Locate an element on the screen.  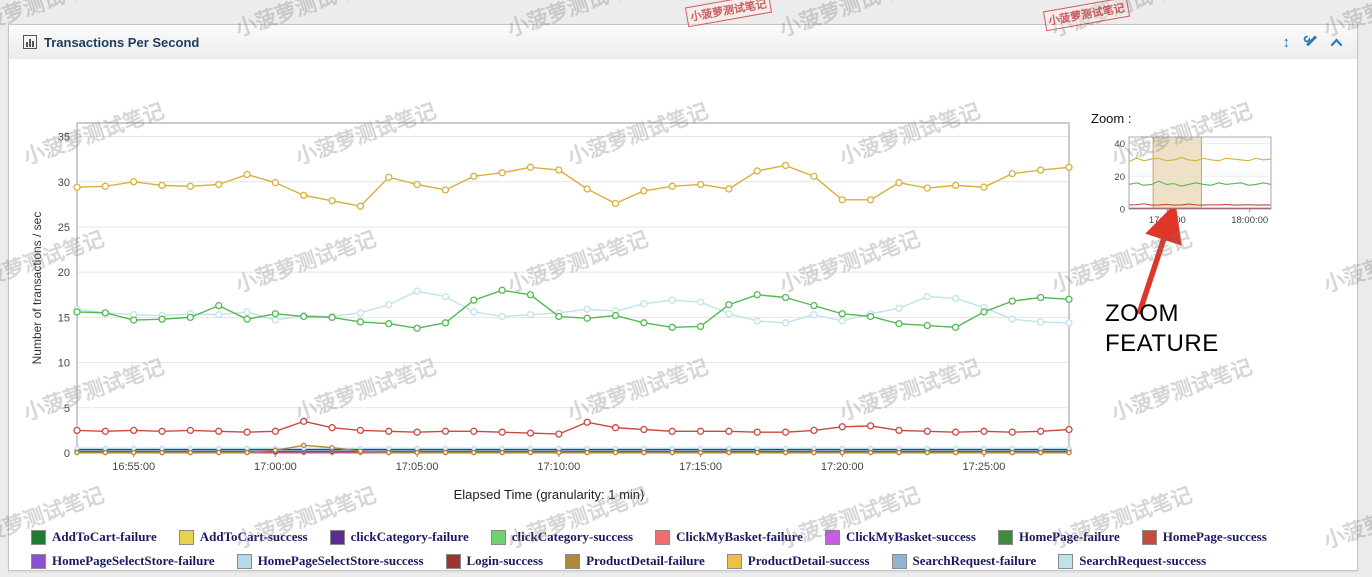
wrench-icon is located at coordinates (1310, 42).